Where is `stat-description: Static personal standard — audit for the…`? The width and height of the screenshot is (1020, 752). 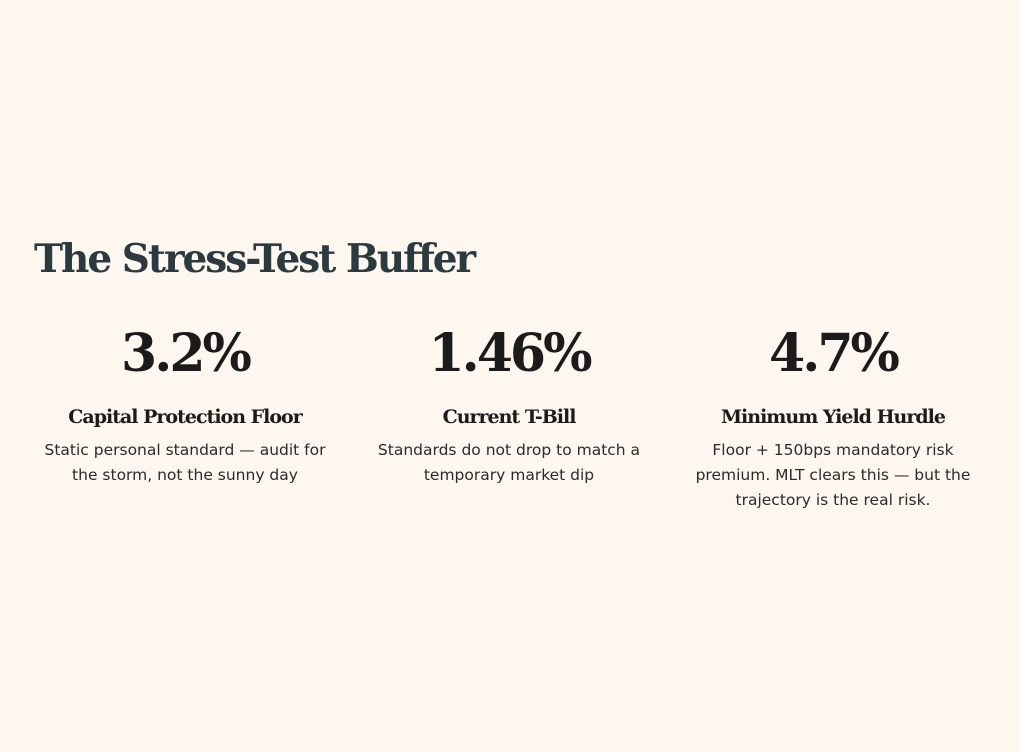
stat-description: Static personal standard — audit for the… is located at coordinates (185, 462).